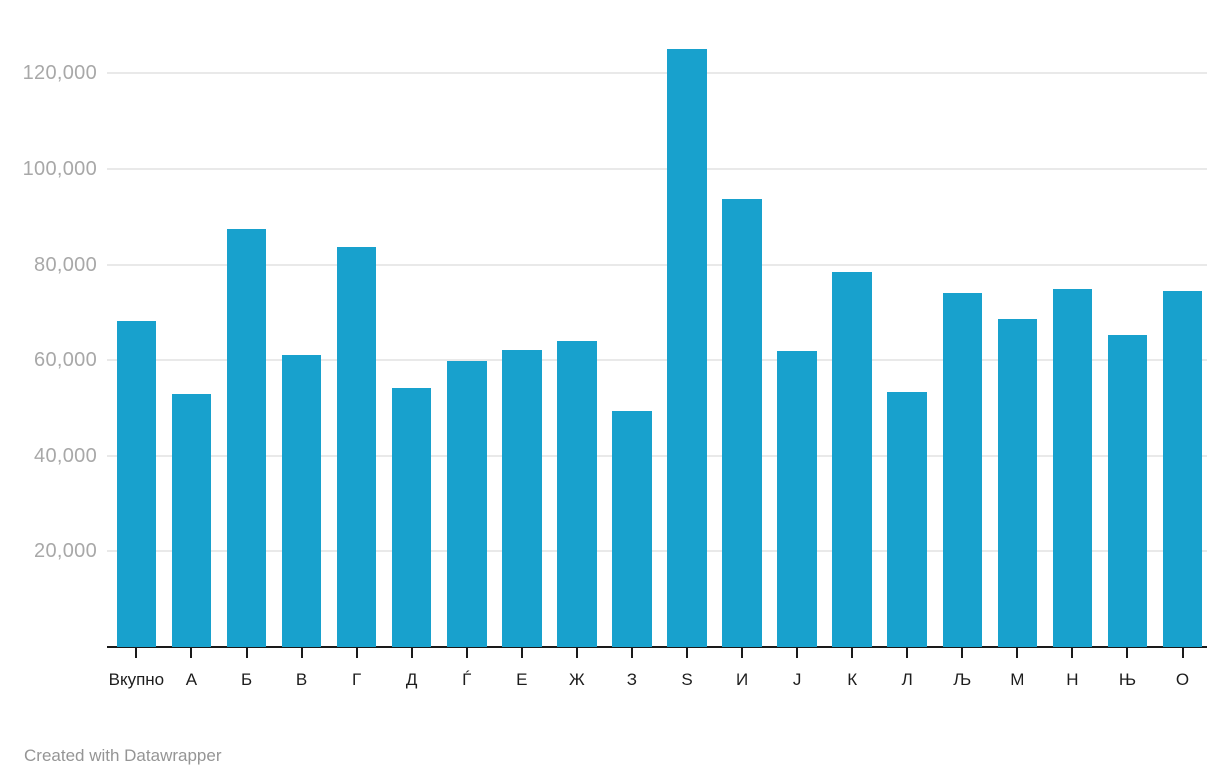 The width and height of the screenshot is (1220, 778). I want to click on bar-Л, so click(907, 519).